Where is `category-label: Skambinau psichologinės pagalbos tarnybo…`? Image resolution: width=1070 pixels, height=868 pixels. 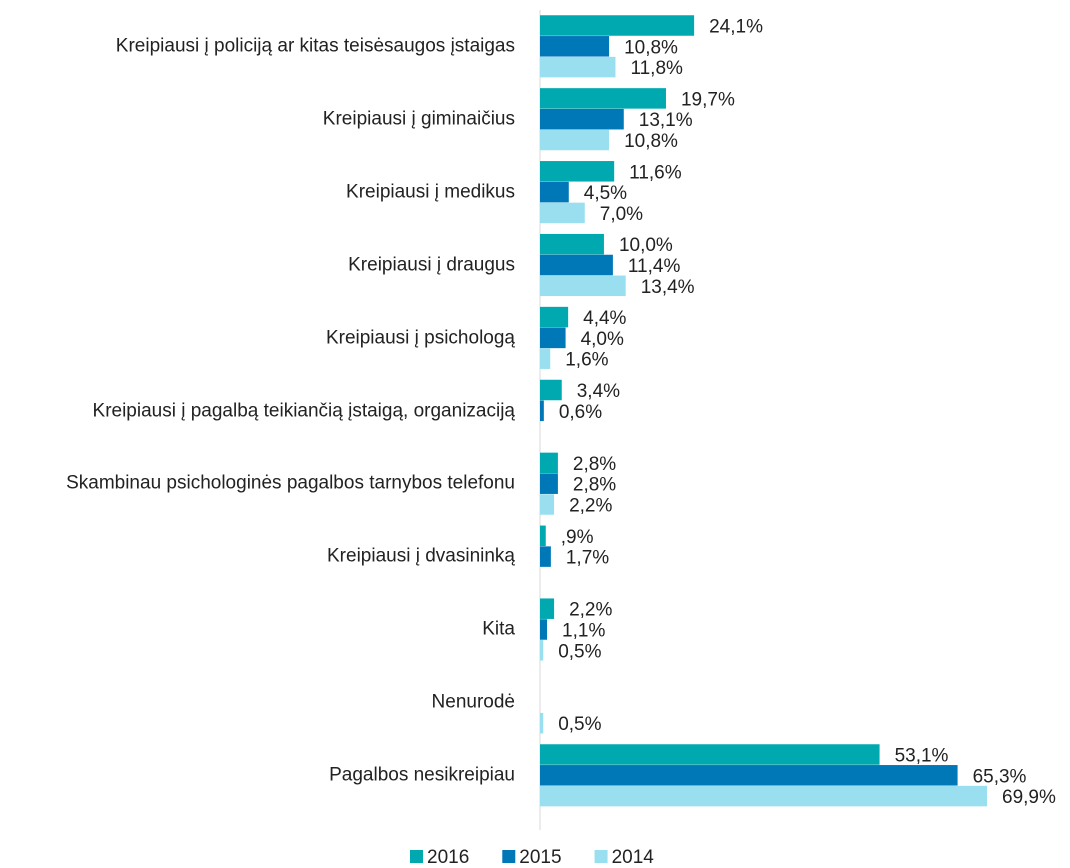
category-label: Skambinau psichologinės pagalbos tarnybo… is located at coordinates (265, 483).